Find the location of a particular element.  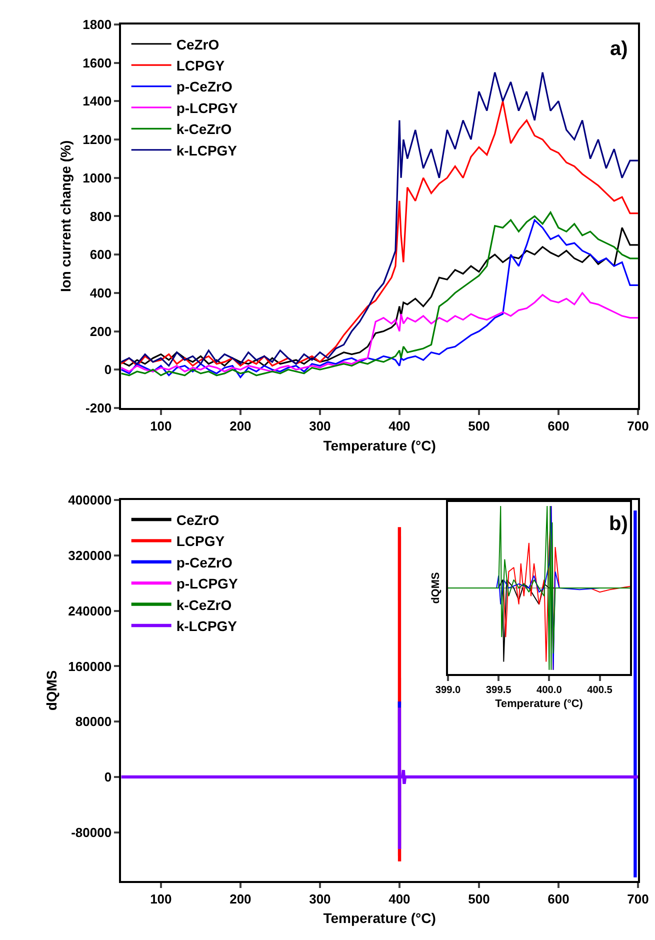

x-tick-label: 399.0 is located at coordinates (448, 690).